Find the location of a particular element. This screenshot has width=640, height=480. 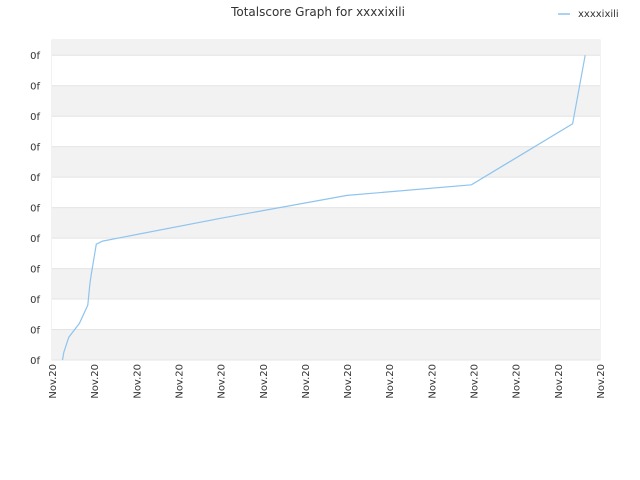

legend: xxxxixili is located at coordinates (588, 14).